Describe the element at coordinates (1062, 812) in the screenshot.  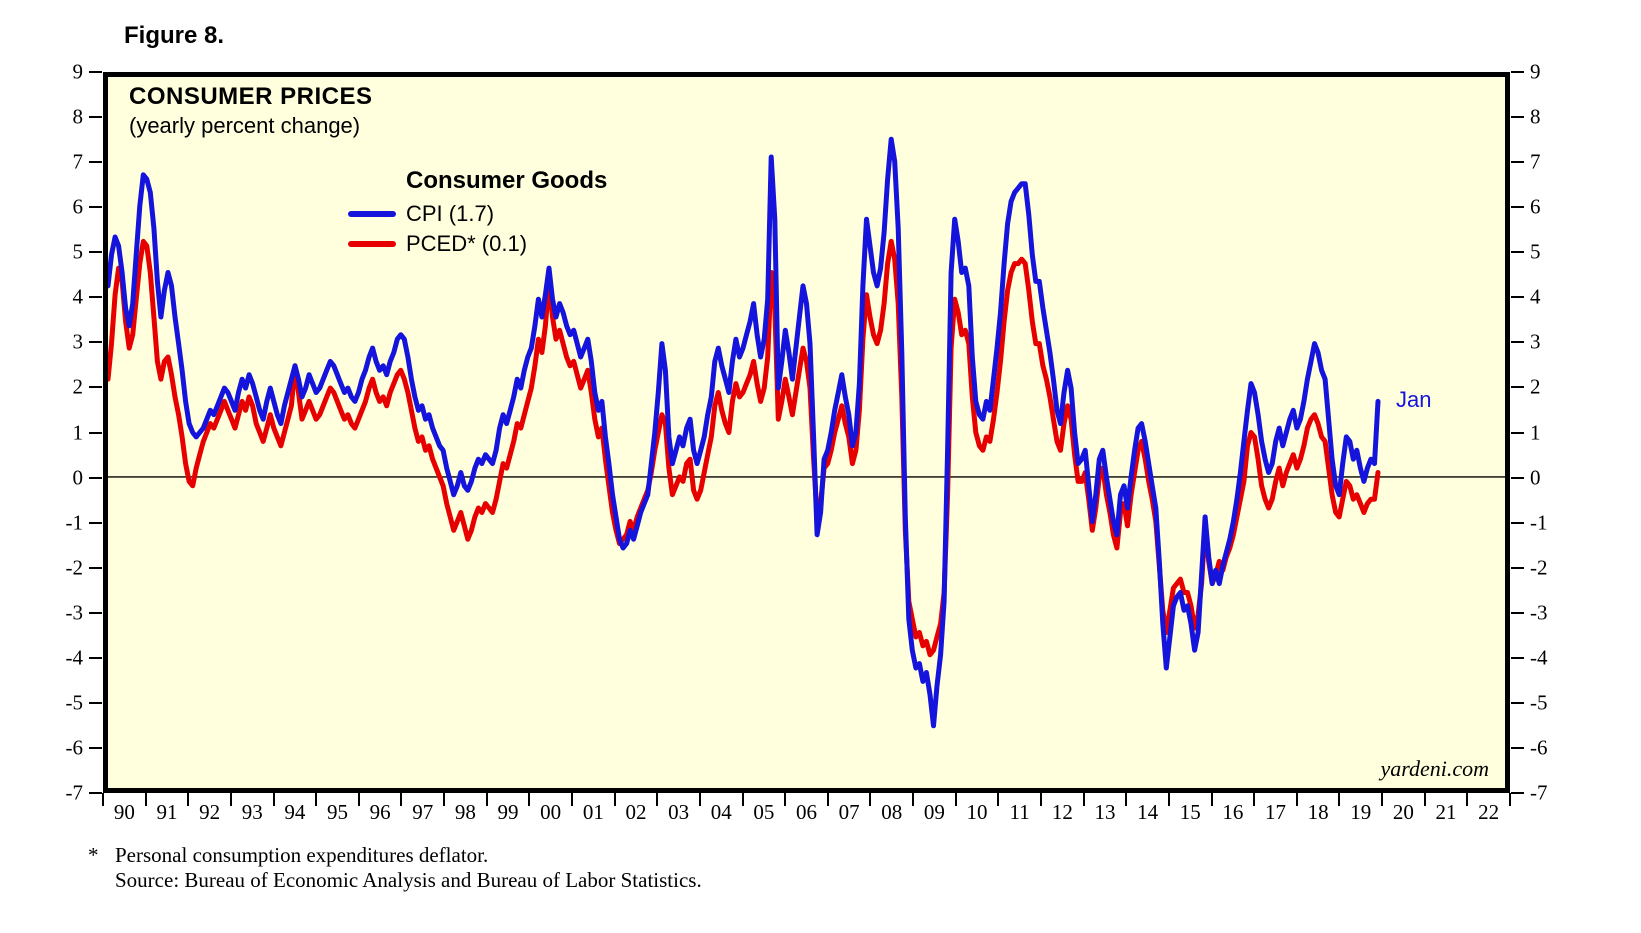
I see `x-axis-label: 12` at that location.